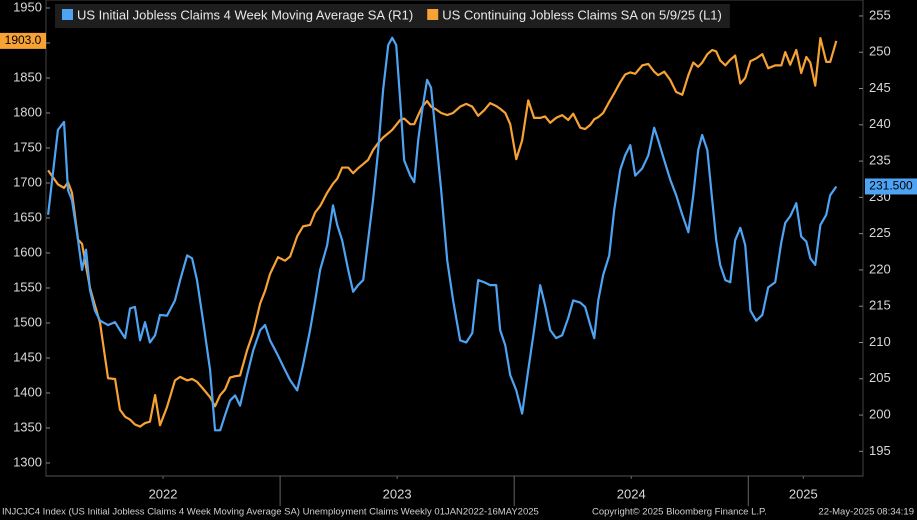  Describe the element at coordinates (27, 391) in the screenshot. I see `y-tick-label: 1400` at that location.